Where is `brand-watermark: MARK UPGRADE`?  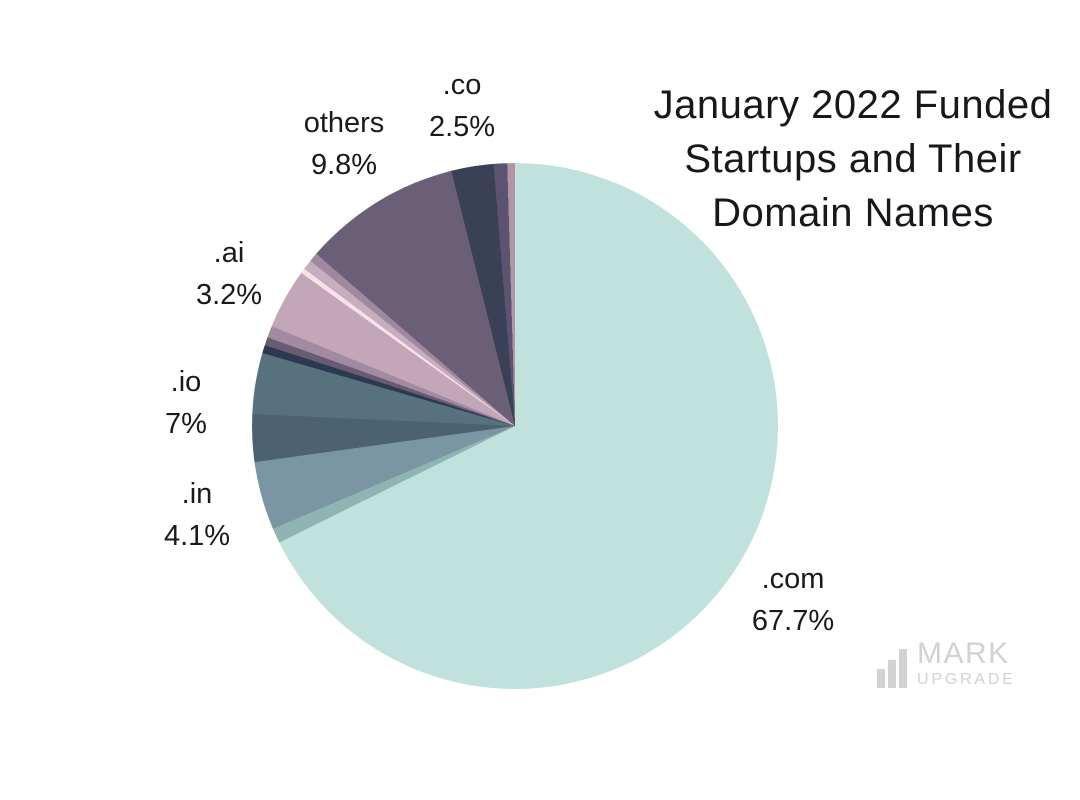 brand-watermark: MARK UPGRADE is located at coordinates (946, 663).